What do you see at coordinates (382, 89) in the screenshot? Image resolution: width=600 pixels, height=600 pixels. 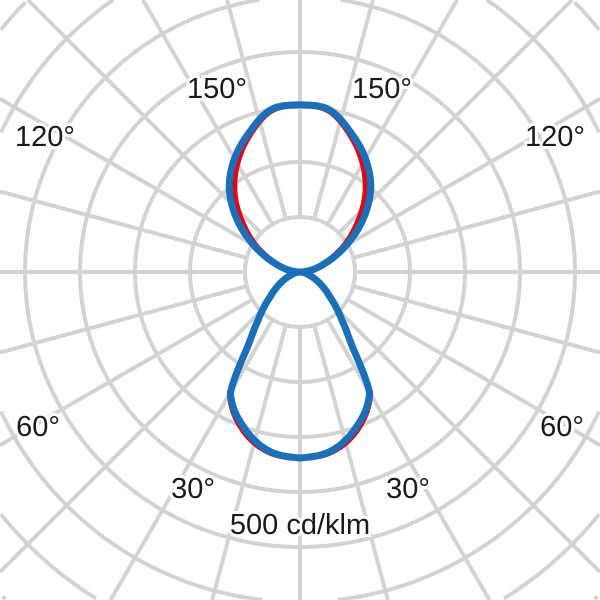 I see `angle-label-150-right: 150°` at bounding box center [382, 89].